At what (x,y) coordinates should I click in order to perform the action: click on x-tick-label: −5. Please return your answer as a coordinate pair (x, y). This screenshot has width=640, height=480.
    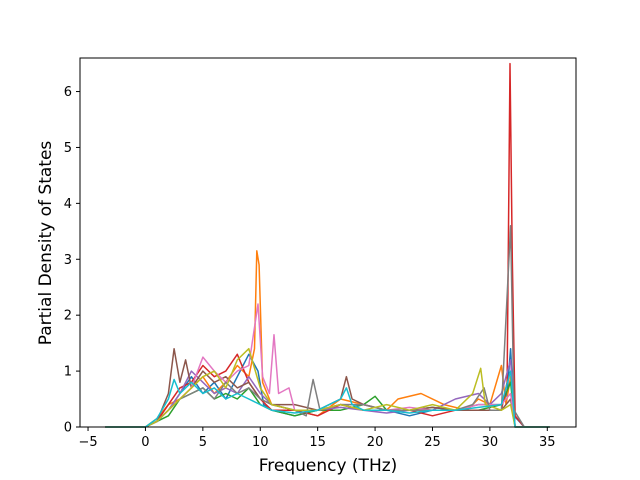
    Looking at the image, I should click on (87, 442).